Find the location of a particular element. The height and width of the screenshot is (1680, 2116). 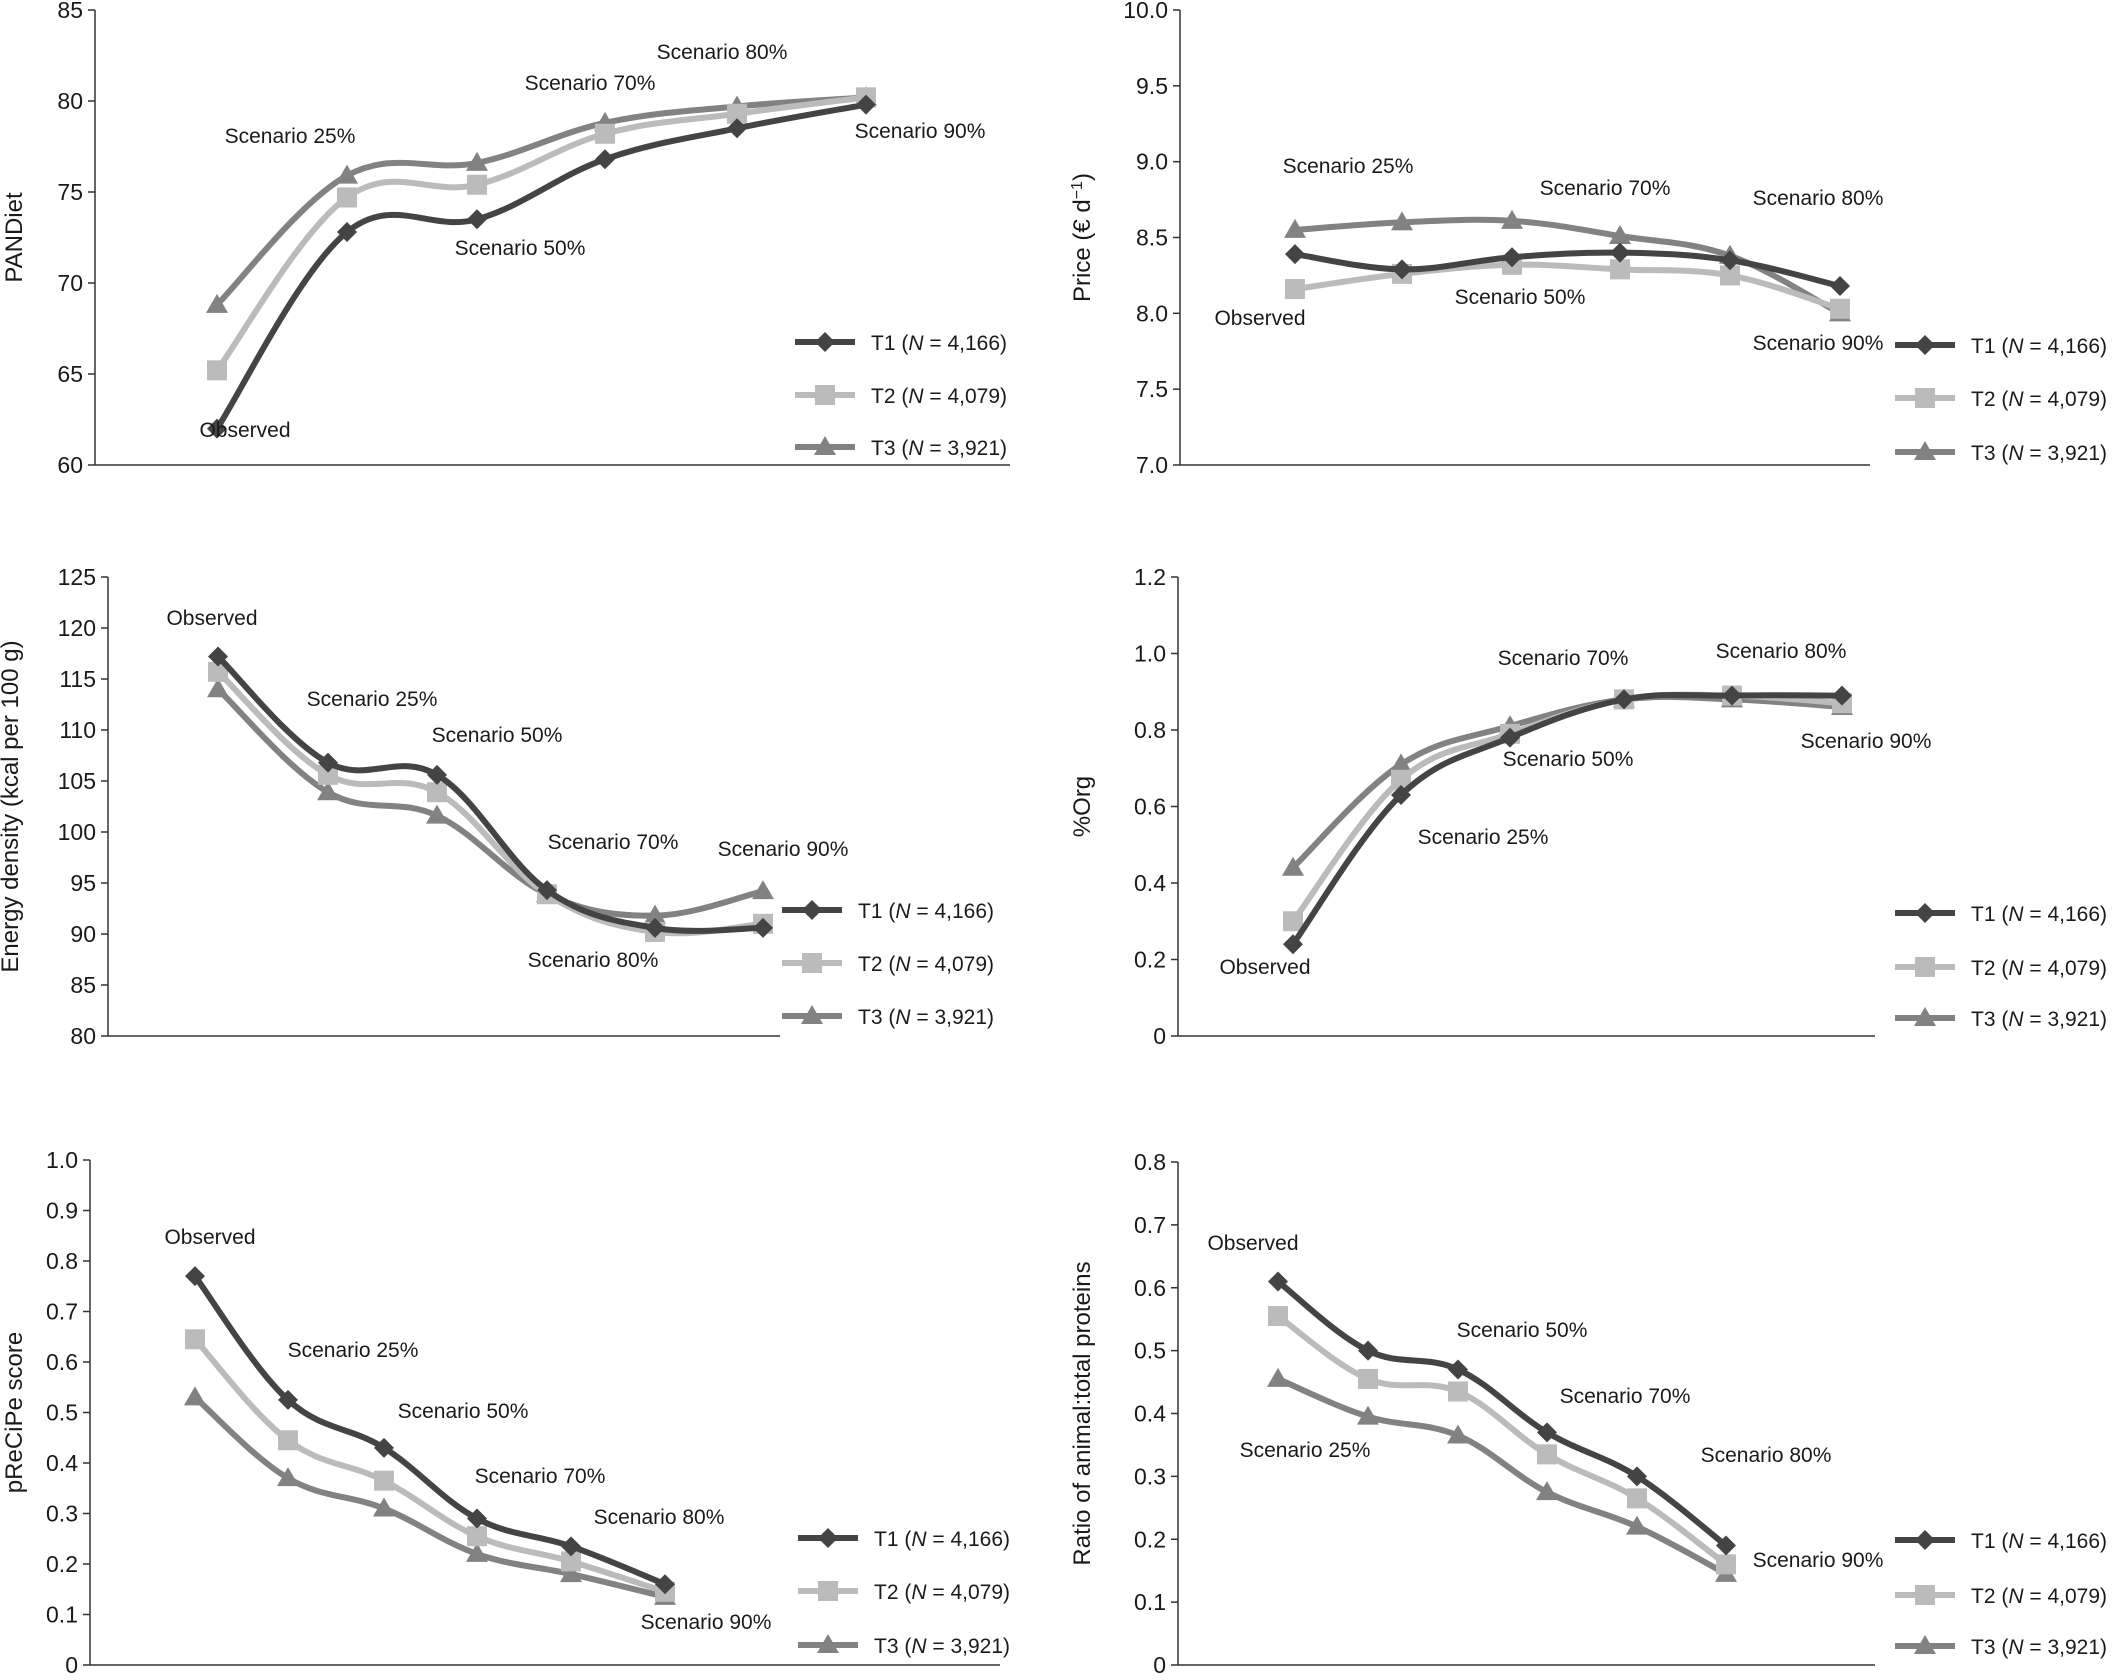

legend-label: T2 (N = 4,079) is located at coordinates (2039, 399).